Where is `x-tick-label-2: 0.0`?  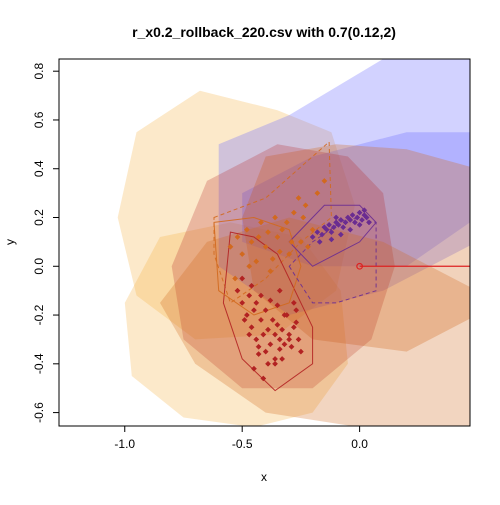
x-tick-label-2: 0.0 is located at coordinates (359, 444).